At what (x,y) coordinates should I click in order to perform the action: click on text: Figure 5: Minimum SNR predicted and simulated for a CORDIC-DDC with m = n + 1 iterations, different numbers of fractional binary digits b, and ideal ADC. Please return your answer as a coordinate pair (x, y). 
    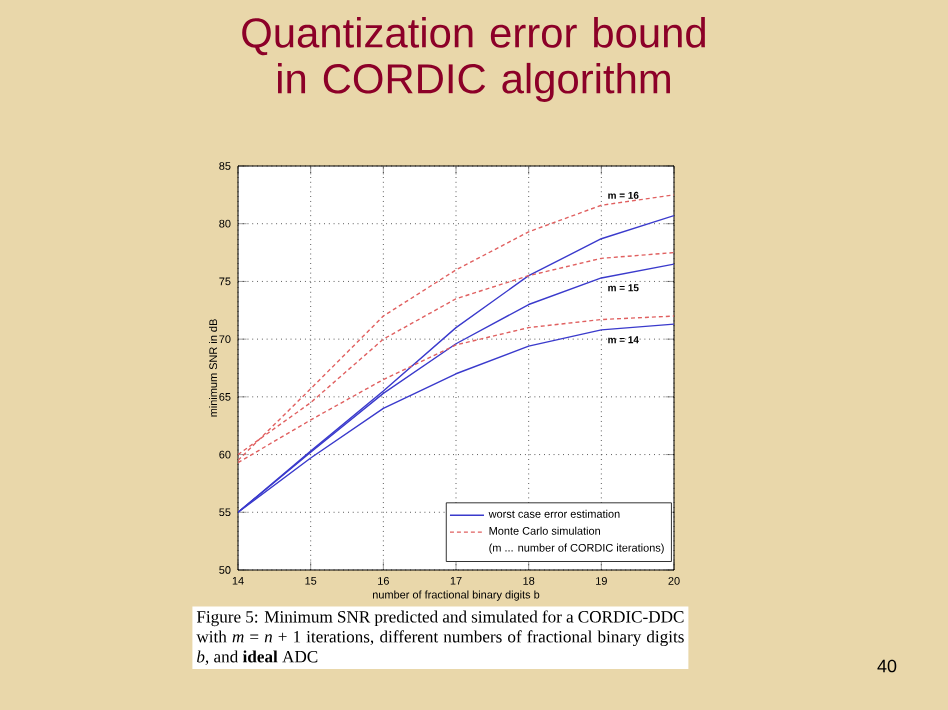
    Looking at the image, I should click on (440, 637).